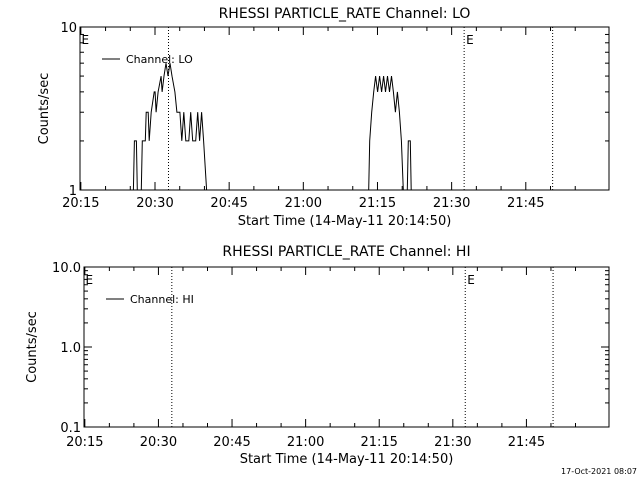  I want to click on legend-label: Channel: LO, so click(159, 59).